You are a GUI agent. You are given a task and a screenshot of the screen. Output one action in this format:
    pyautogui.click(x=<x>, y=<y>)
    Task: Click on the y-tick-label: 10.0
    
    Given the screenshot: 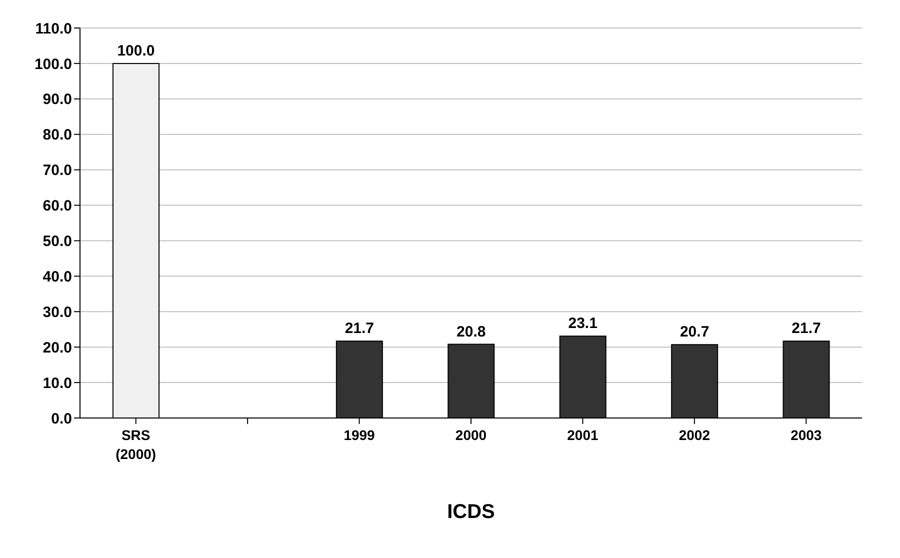 What is the action you would take?
    pyautogui.click(x=57, y=383)
    